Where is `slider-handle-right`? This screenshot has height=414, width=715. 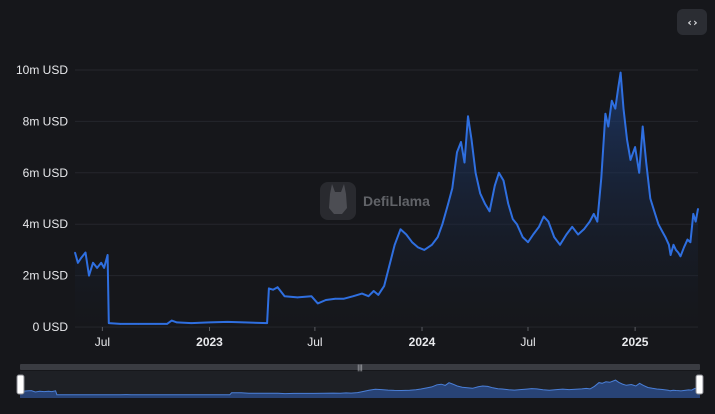 slider-handle-right is located at coordinates (699, 384).